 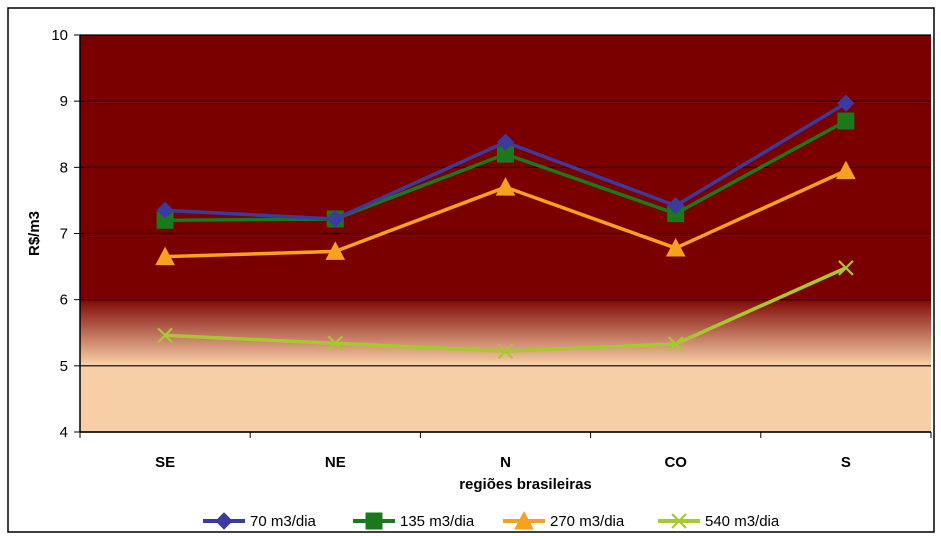 I want to click on legend: 70 m3/dia 135 m3/dia 270 m3/dia 540 m3/dia, so click(x=491, y=520).